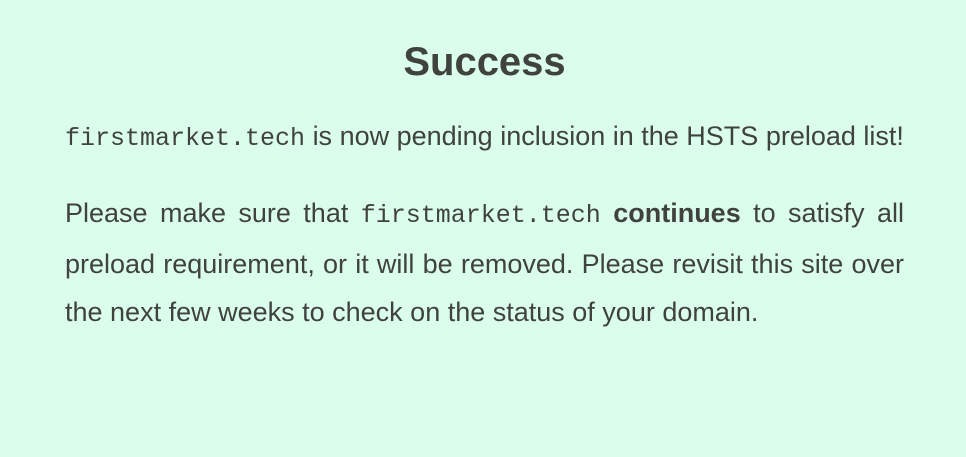 The width and height of the screenshot is (966, 457). I want to click on requirements-prefix: Please make sure that, so click(207, 213).